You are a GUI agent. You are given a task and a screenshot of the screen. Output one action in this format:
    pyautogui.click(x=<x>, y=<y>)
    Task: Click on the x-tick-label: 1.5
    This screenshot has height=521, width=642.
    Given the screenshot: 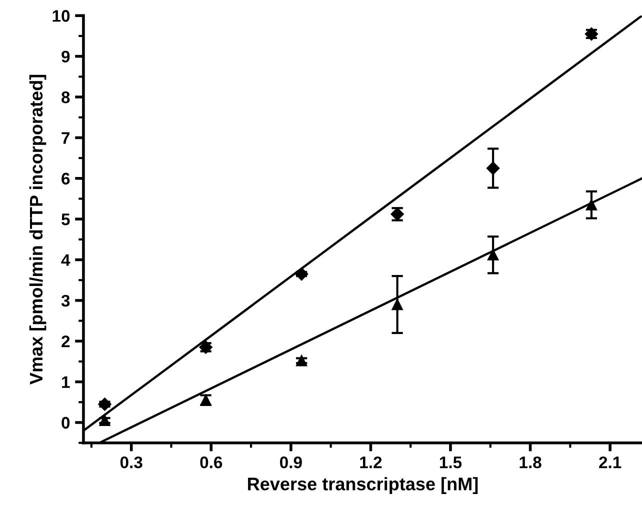 What is the action you would take?
    pyautogui.click(x=451, y=462)
    